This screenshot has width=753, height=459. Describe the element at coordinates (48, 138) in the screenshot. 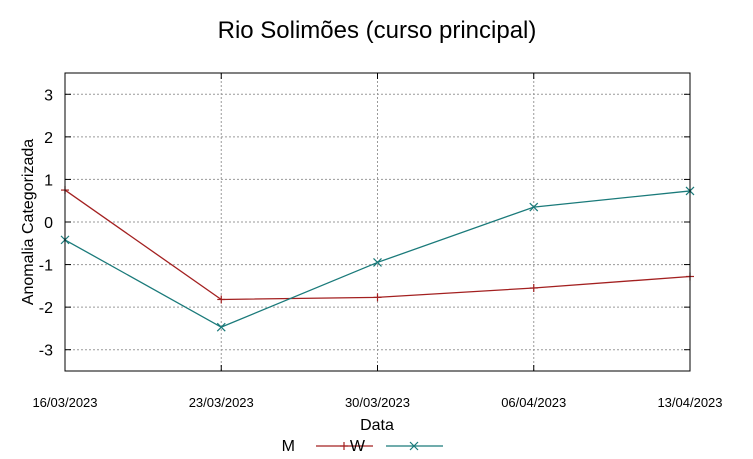

I see `y-tick-label: 2` at that location.